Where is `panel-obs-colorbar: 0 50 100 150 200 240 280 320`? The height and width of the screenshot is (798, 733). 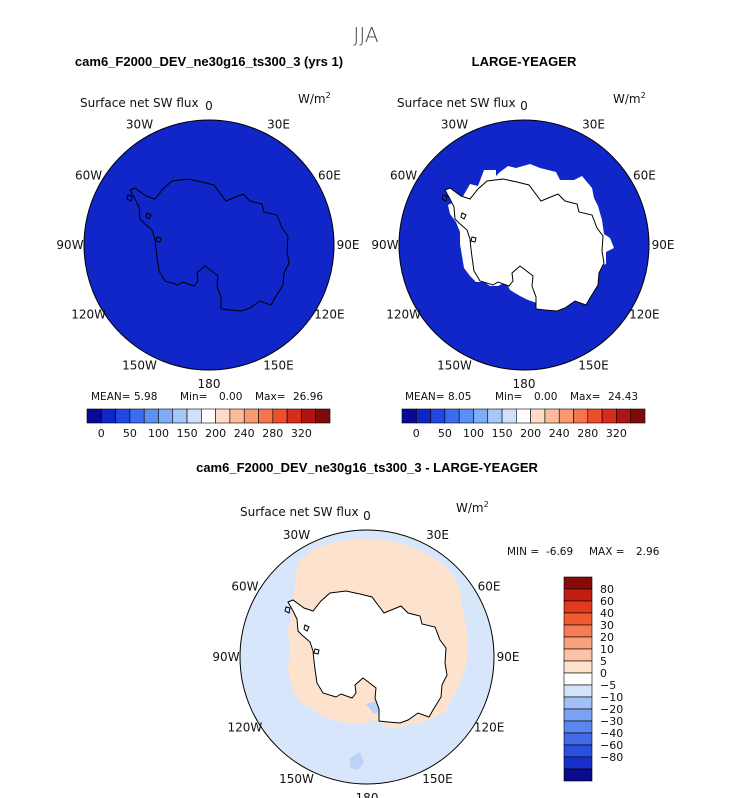
panel-obs-colorbar: 0 50 100 150 200 240 280 320 is located at coordinates (523, 424).